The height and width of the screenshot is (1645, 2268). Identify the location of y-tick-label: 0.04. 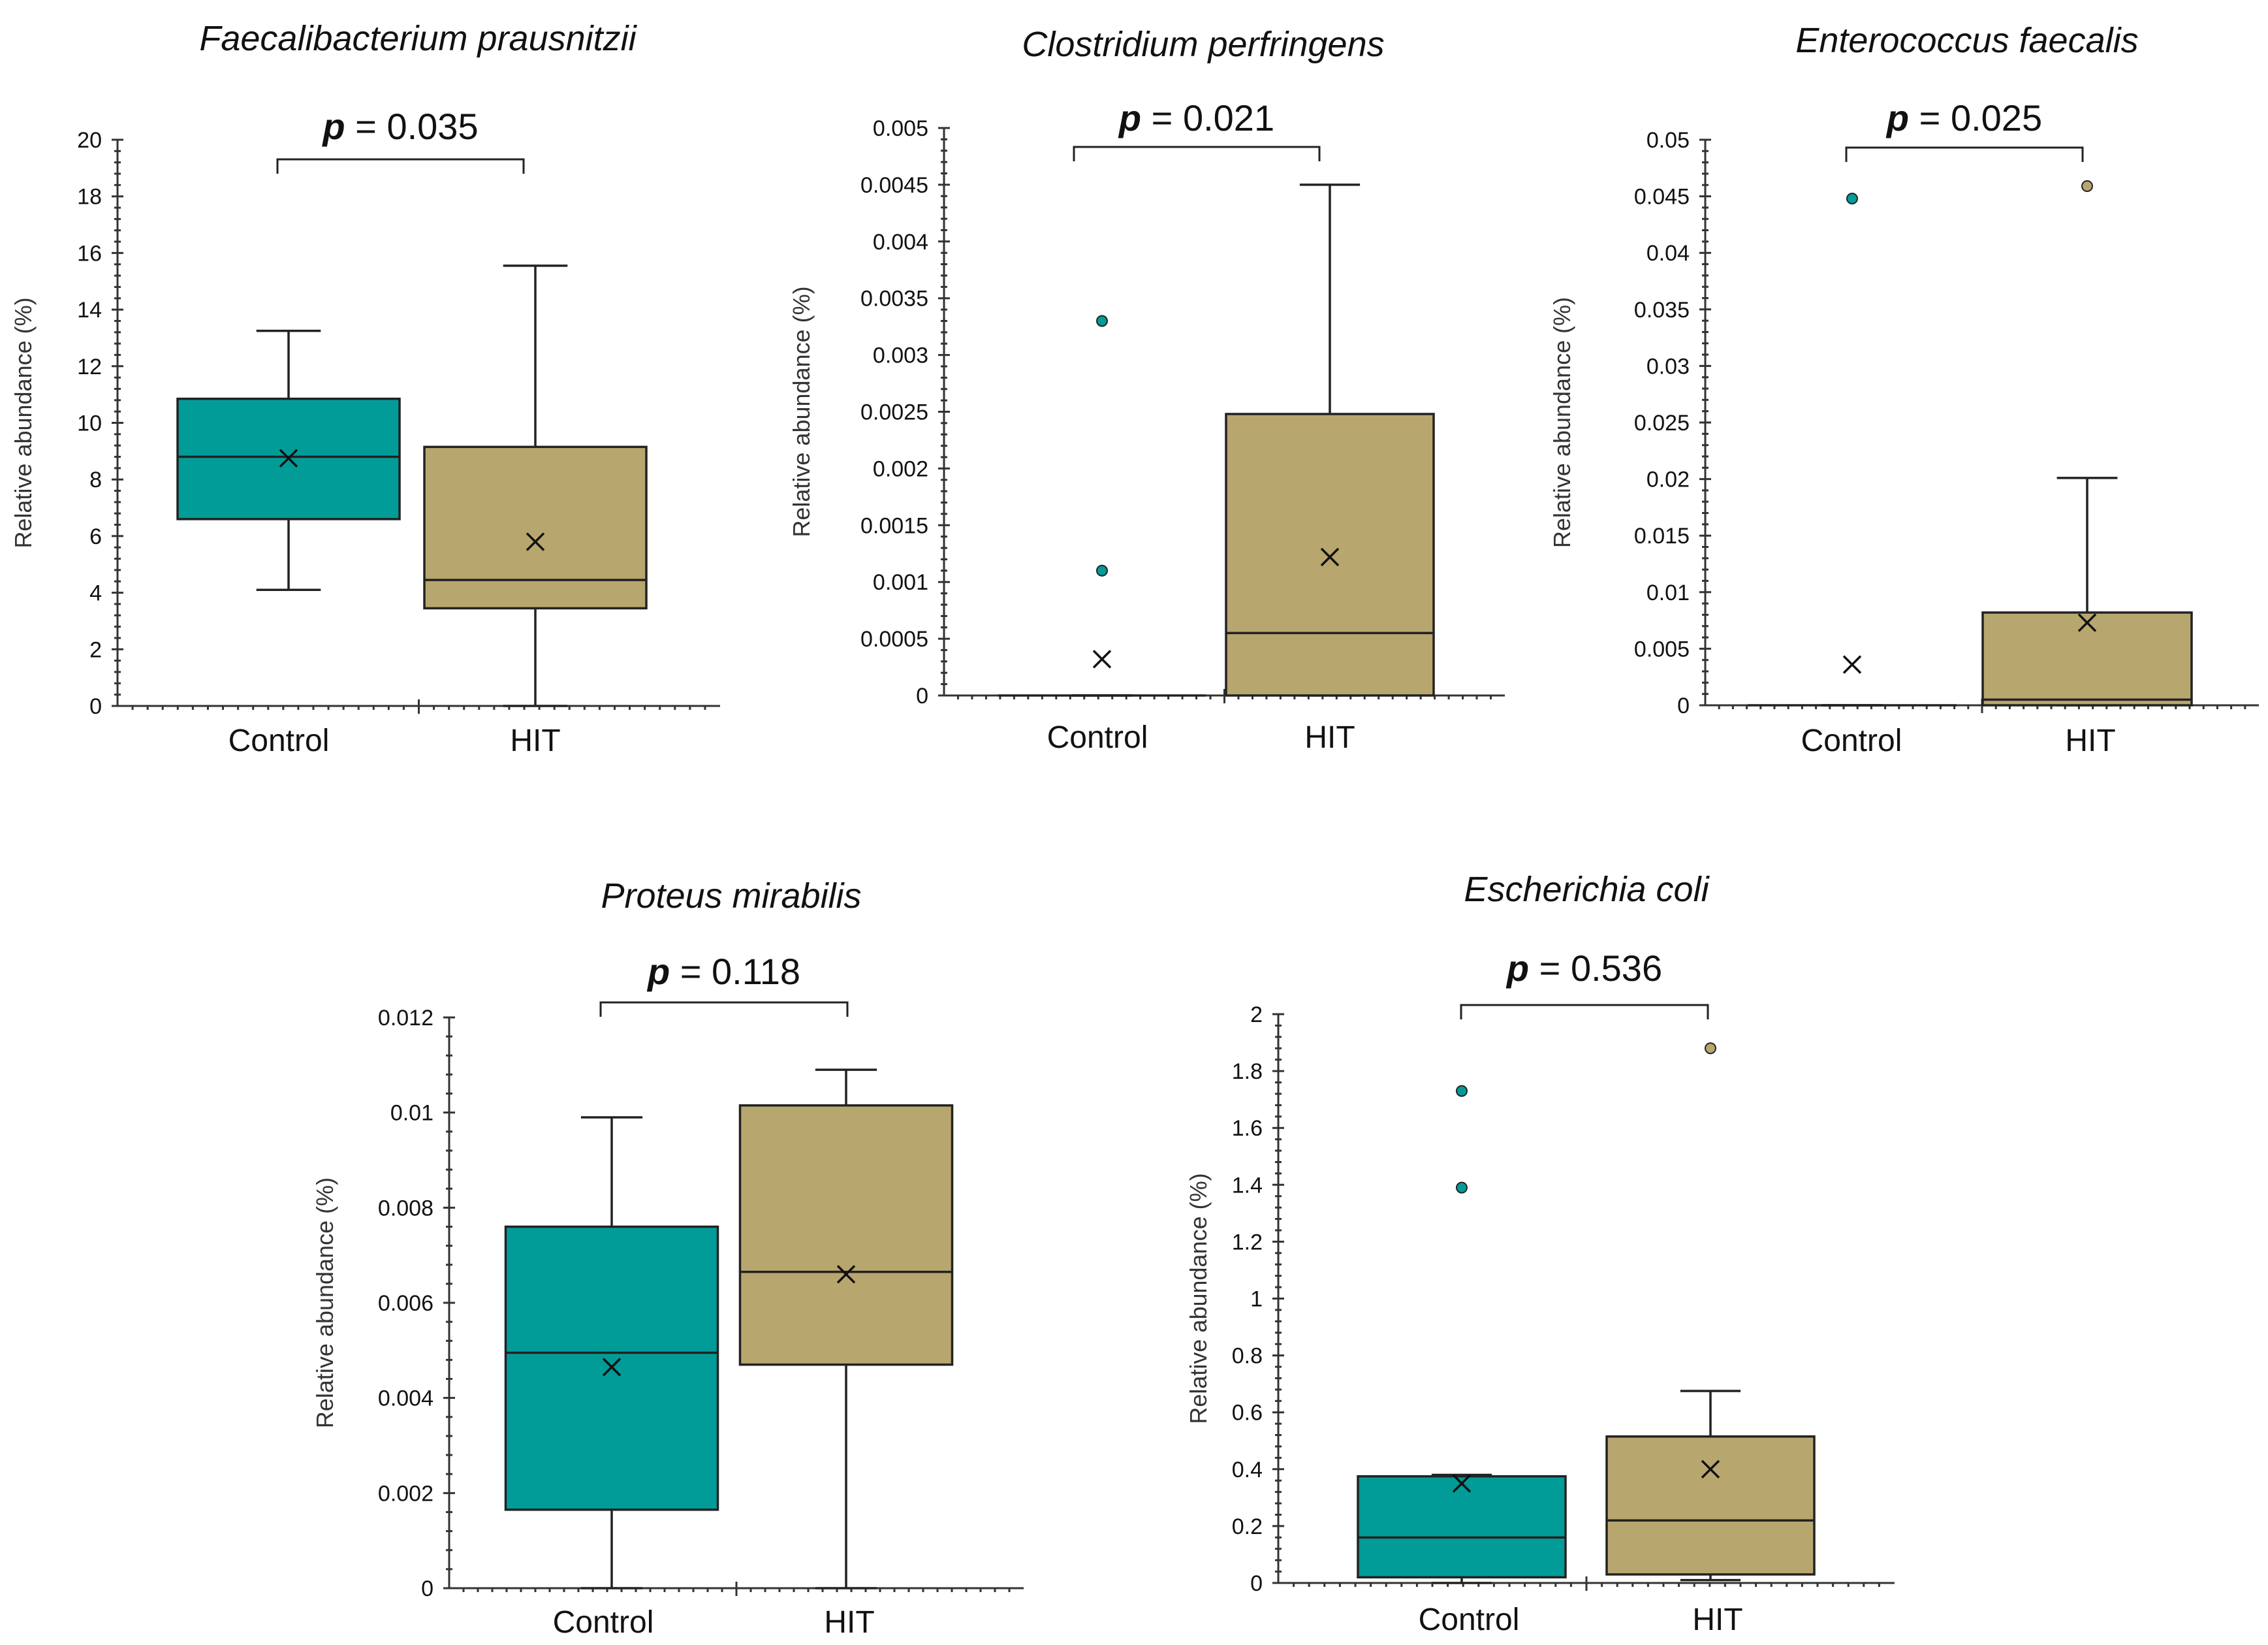
(1668, 253).